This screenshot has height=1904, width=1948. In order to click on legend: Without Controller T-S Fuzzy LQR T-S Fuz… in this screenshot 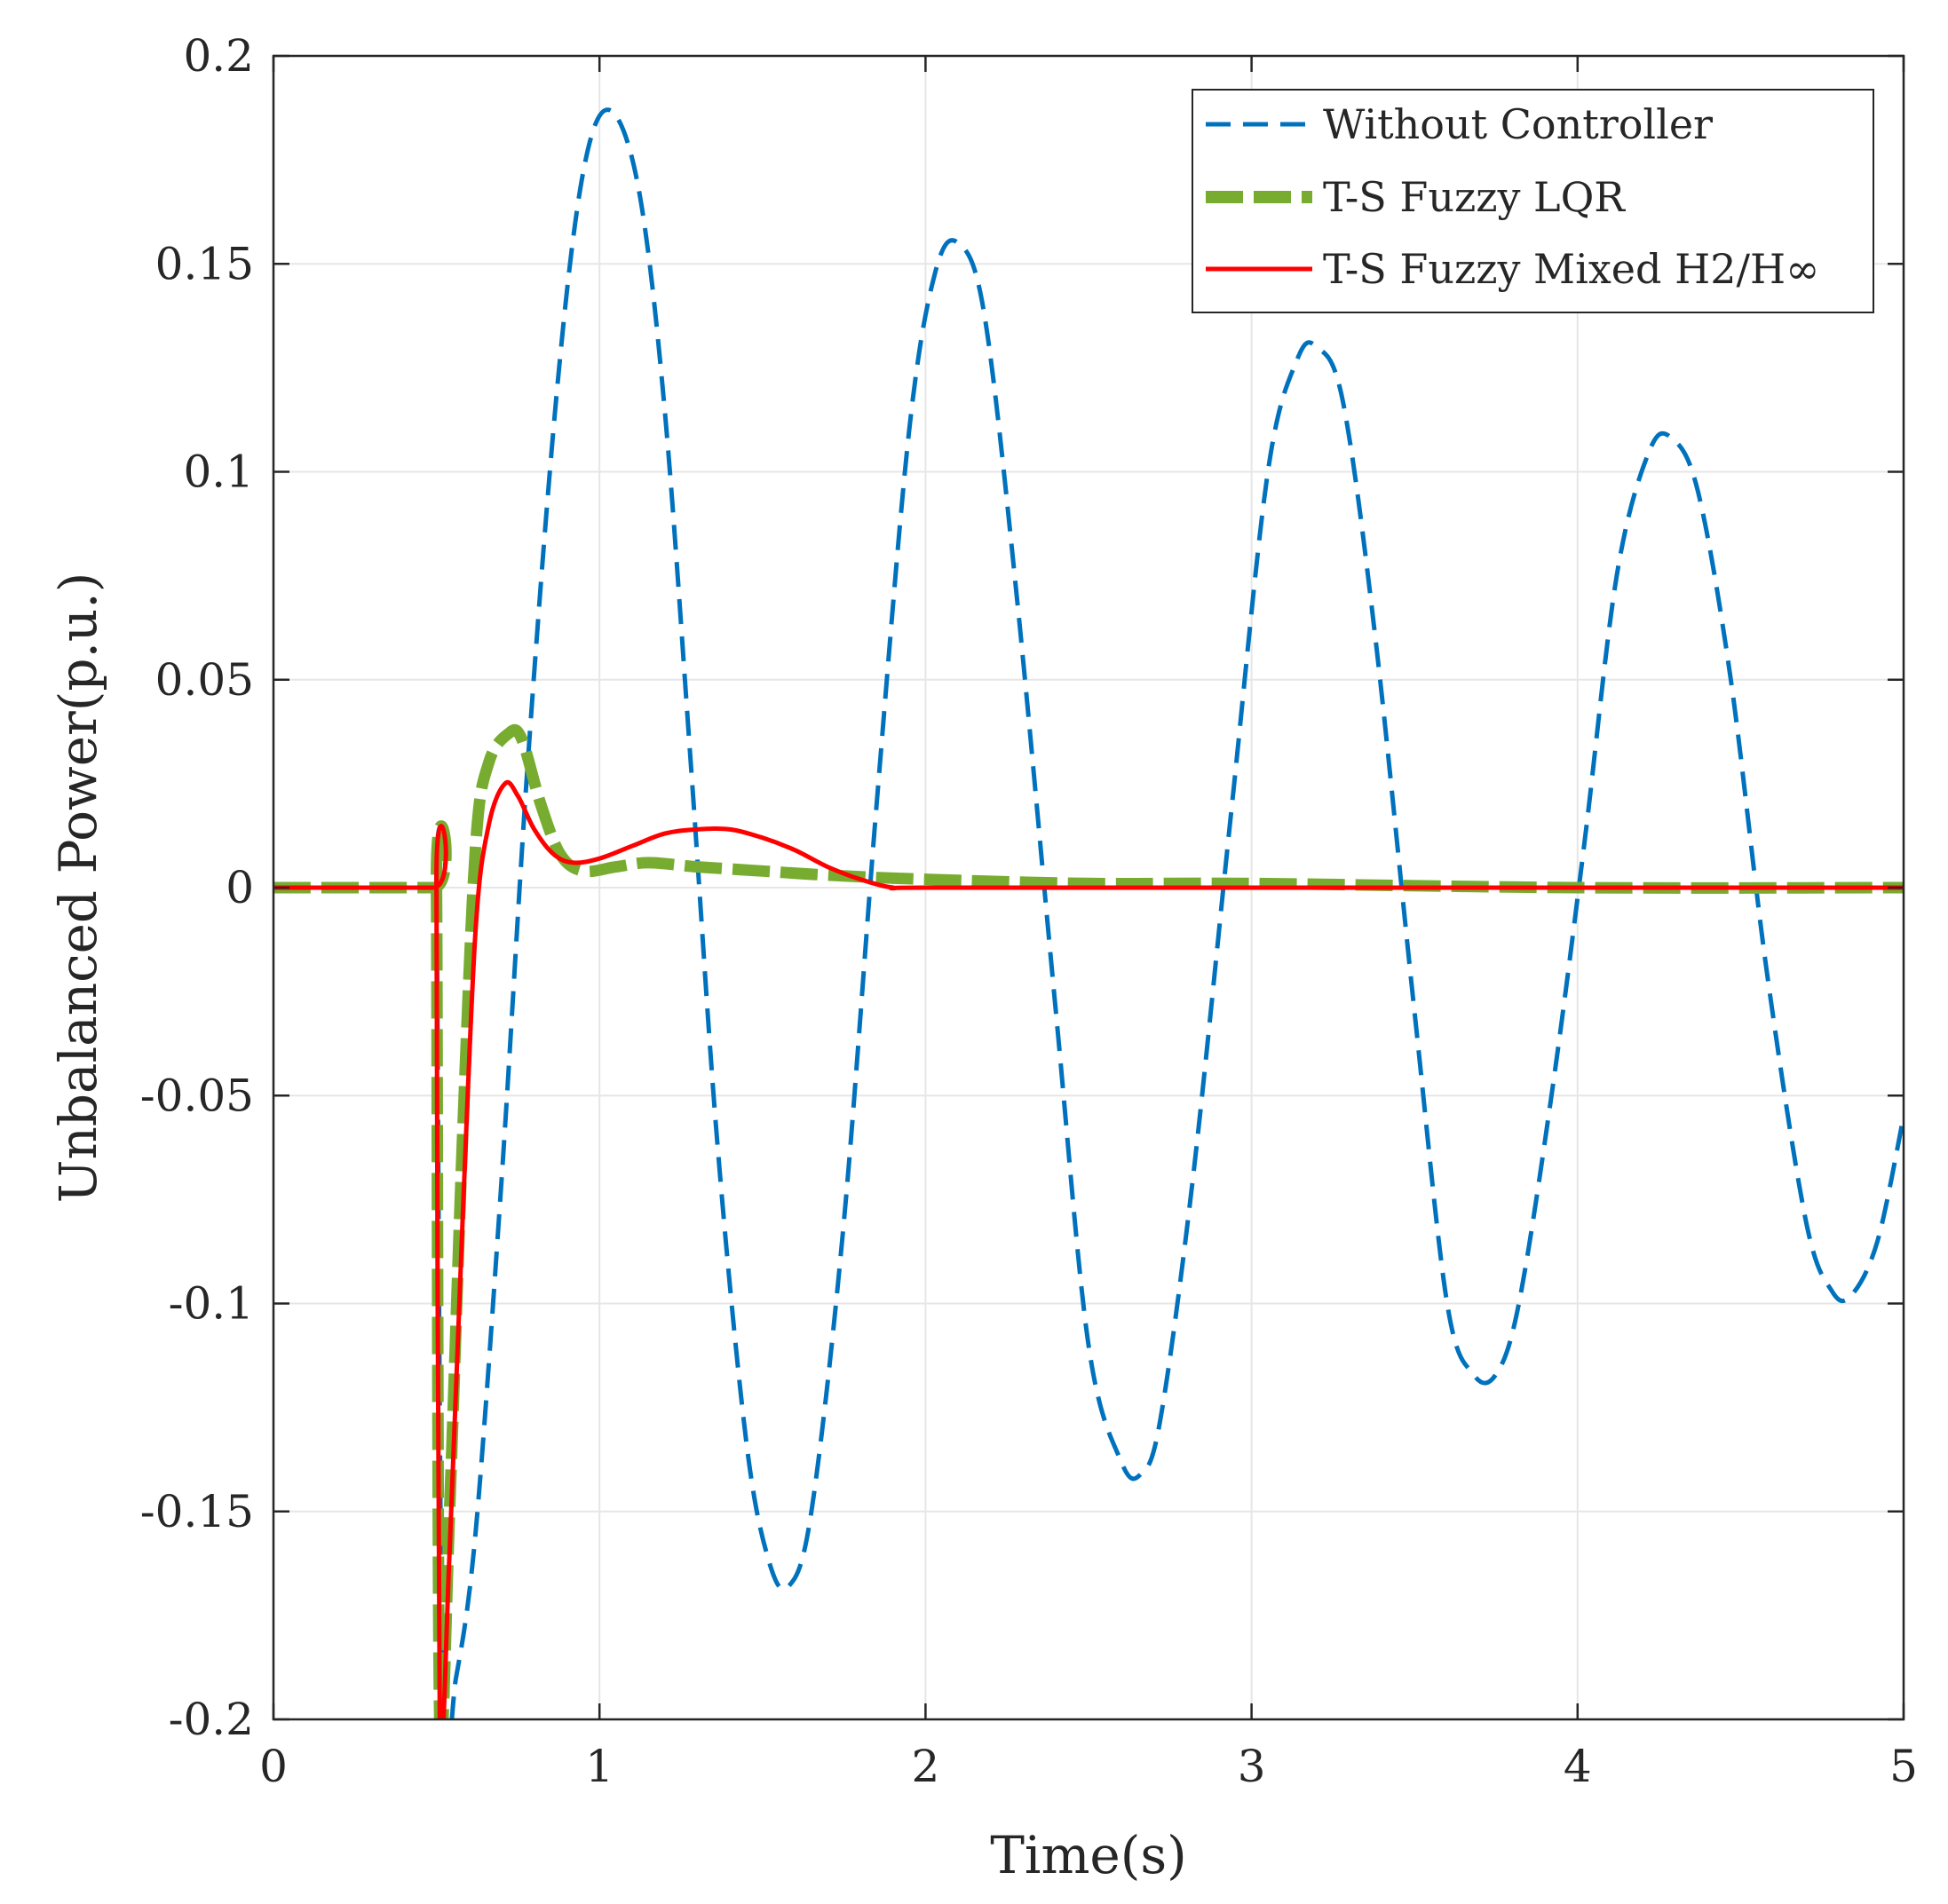, I will do `click(1533, 201)`.